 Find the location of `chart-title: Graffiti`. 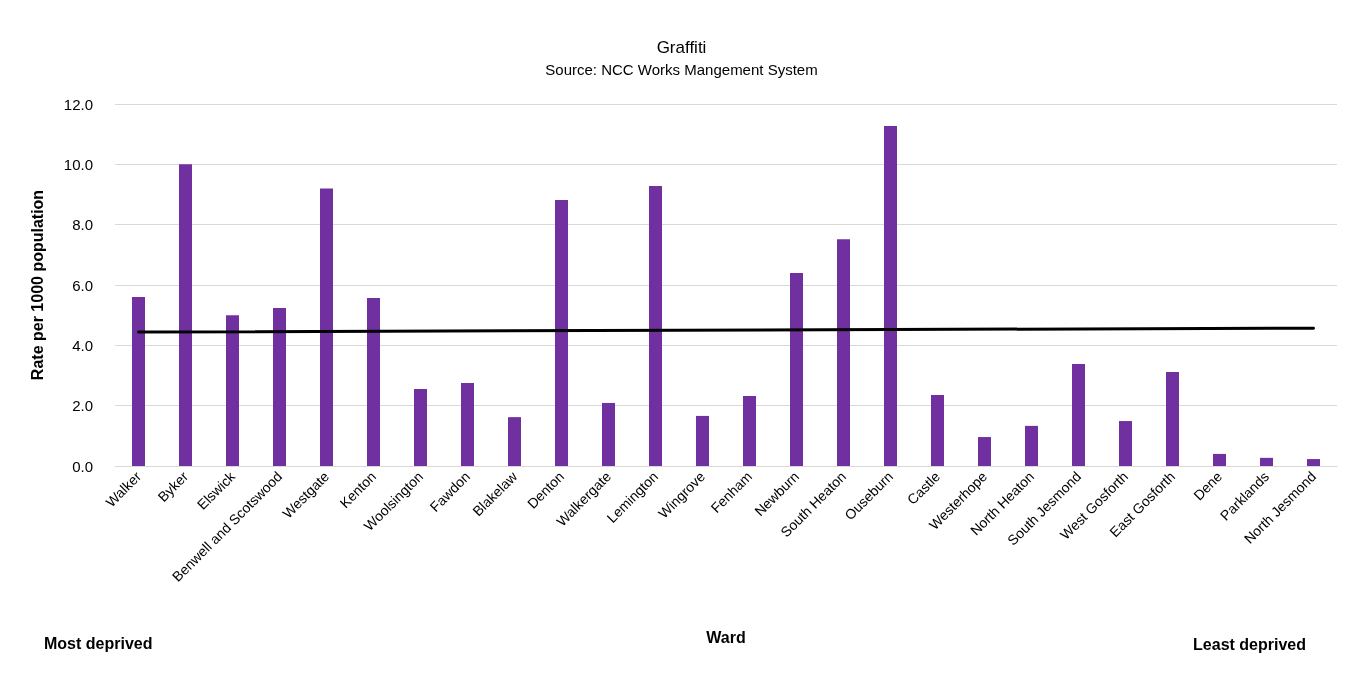

chart-title: Graffiti is located at coordinates (681, 47).